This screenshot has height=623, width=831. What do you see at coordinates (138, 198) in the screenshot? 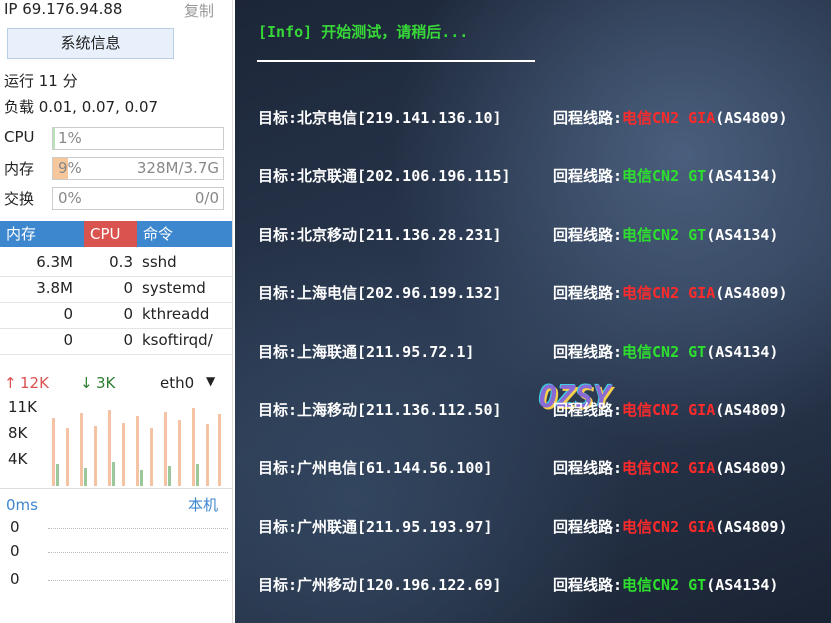
I see `meter: 0% 0/0` at bounding box center [138, 198].